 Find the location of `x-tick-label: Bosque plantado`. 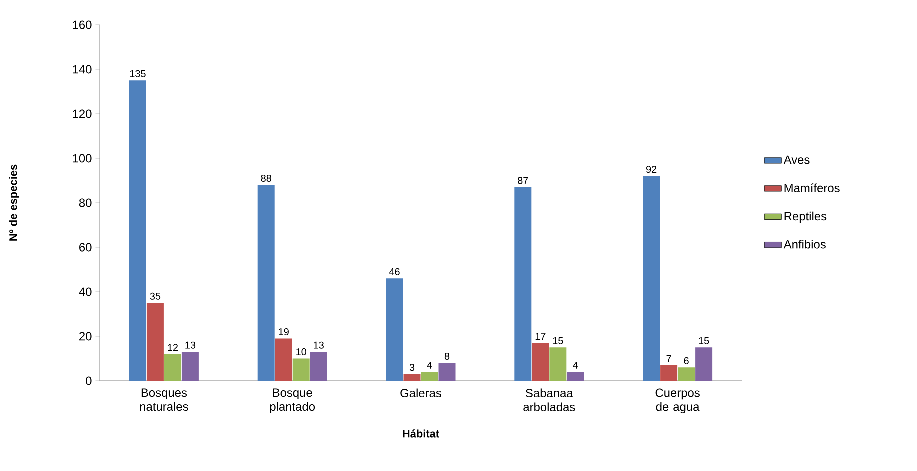

x-tick-label: Bosque plantado is located at coordinates (293, 401).